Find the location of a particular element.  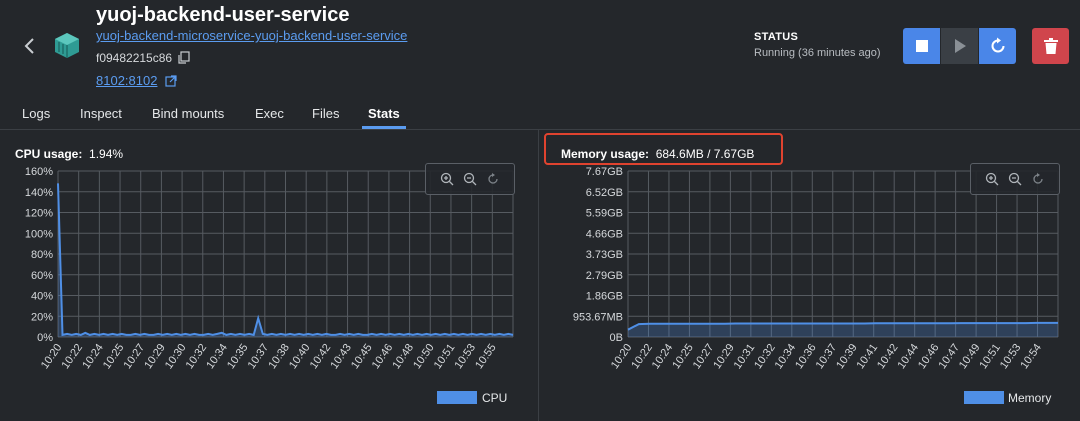

cpu-xtick-label: 10:51 is located at coordinates (445, 356).